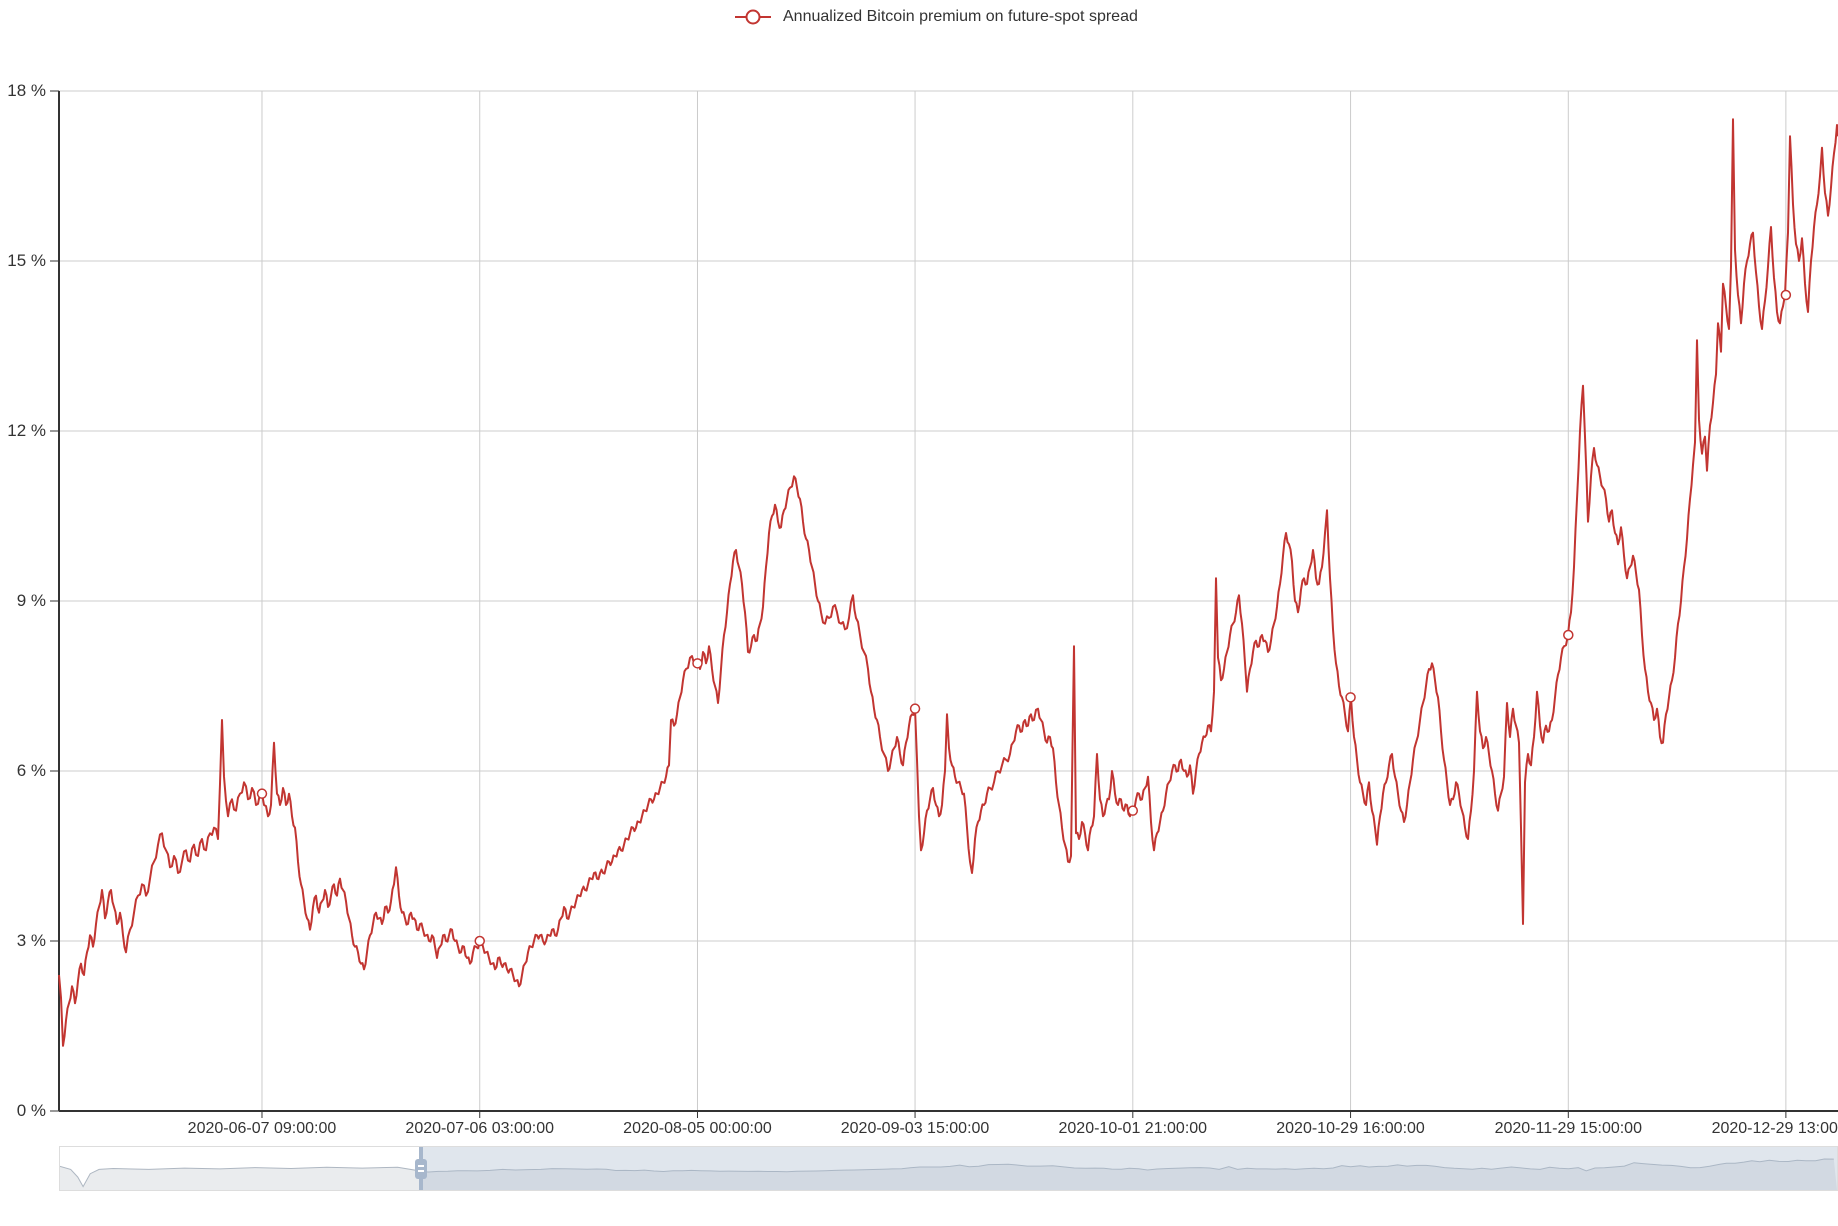 The height and width of the screenshot is (1226, 1838). What do you see at coordinates (479, 1128) in the screenshot?
I see `x-axis-label: 2020-07-06 03:00:00` at bounding box center [479, 1128].